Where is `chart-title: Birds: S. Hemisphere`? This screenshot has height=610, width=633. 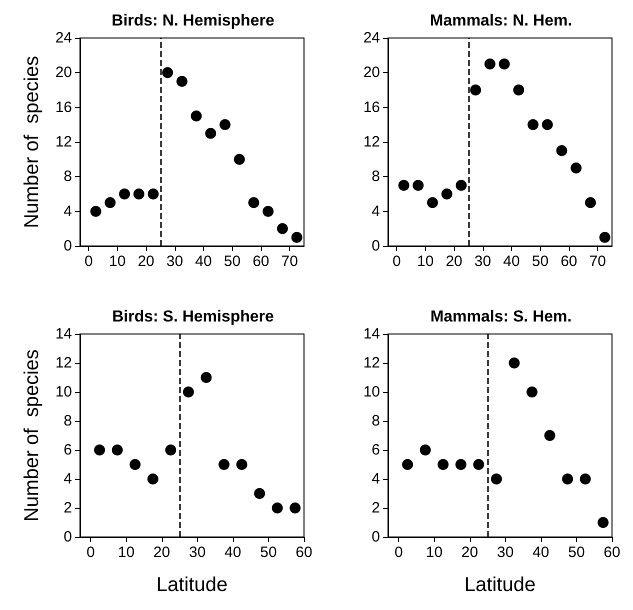
chart-title: Birds: S. Hemisphere is located at coordinates (193, 317).